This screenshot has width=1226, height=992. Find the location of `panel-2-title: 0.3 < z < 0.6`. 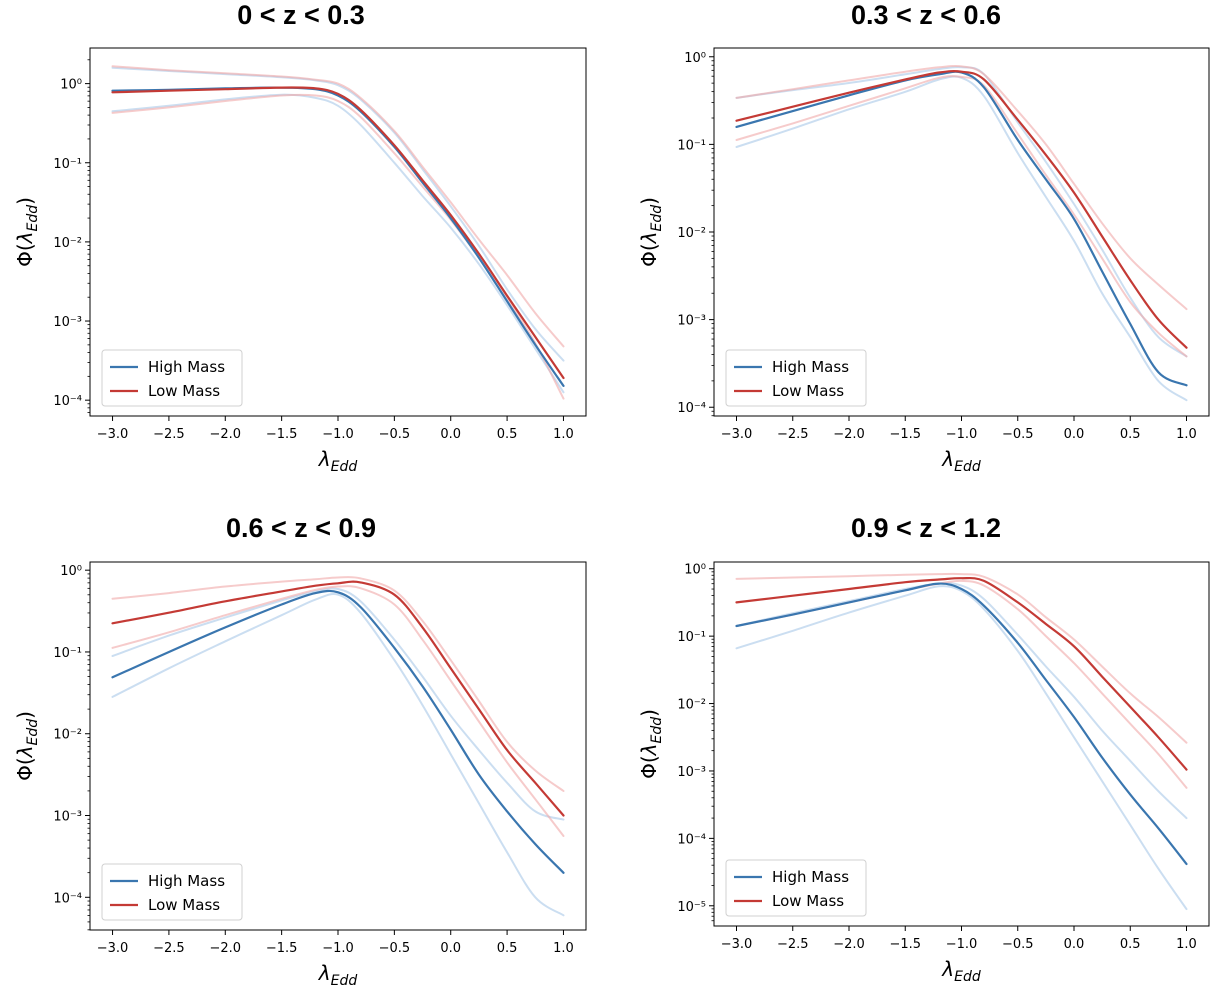

panel-2-title: 0.3 < z < 0.6 is located at coordinates (926, 15).